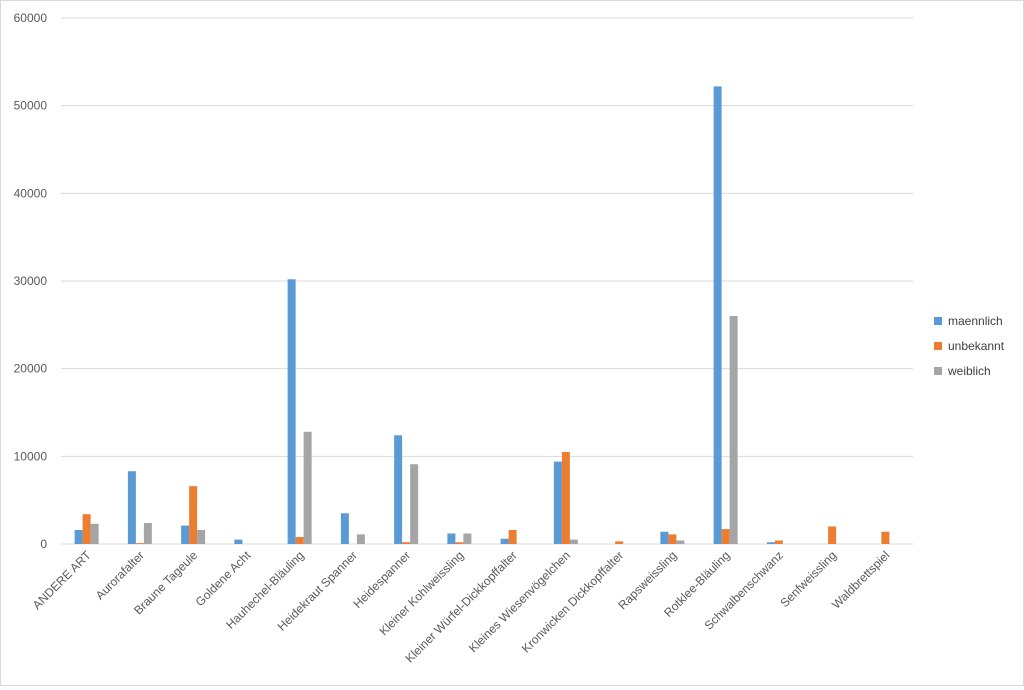  I want to click on y-tick-label: 40000, so click(31, 193).